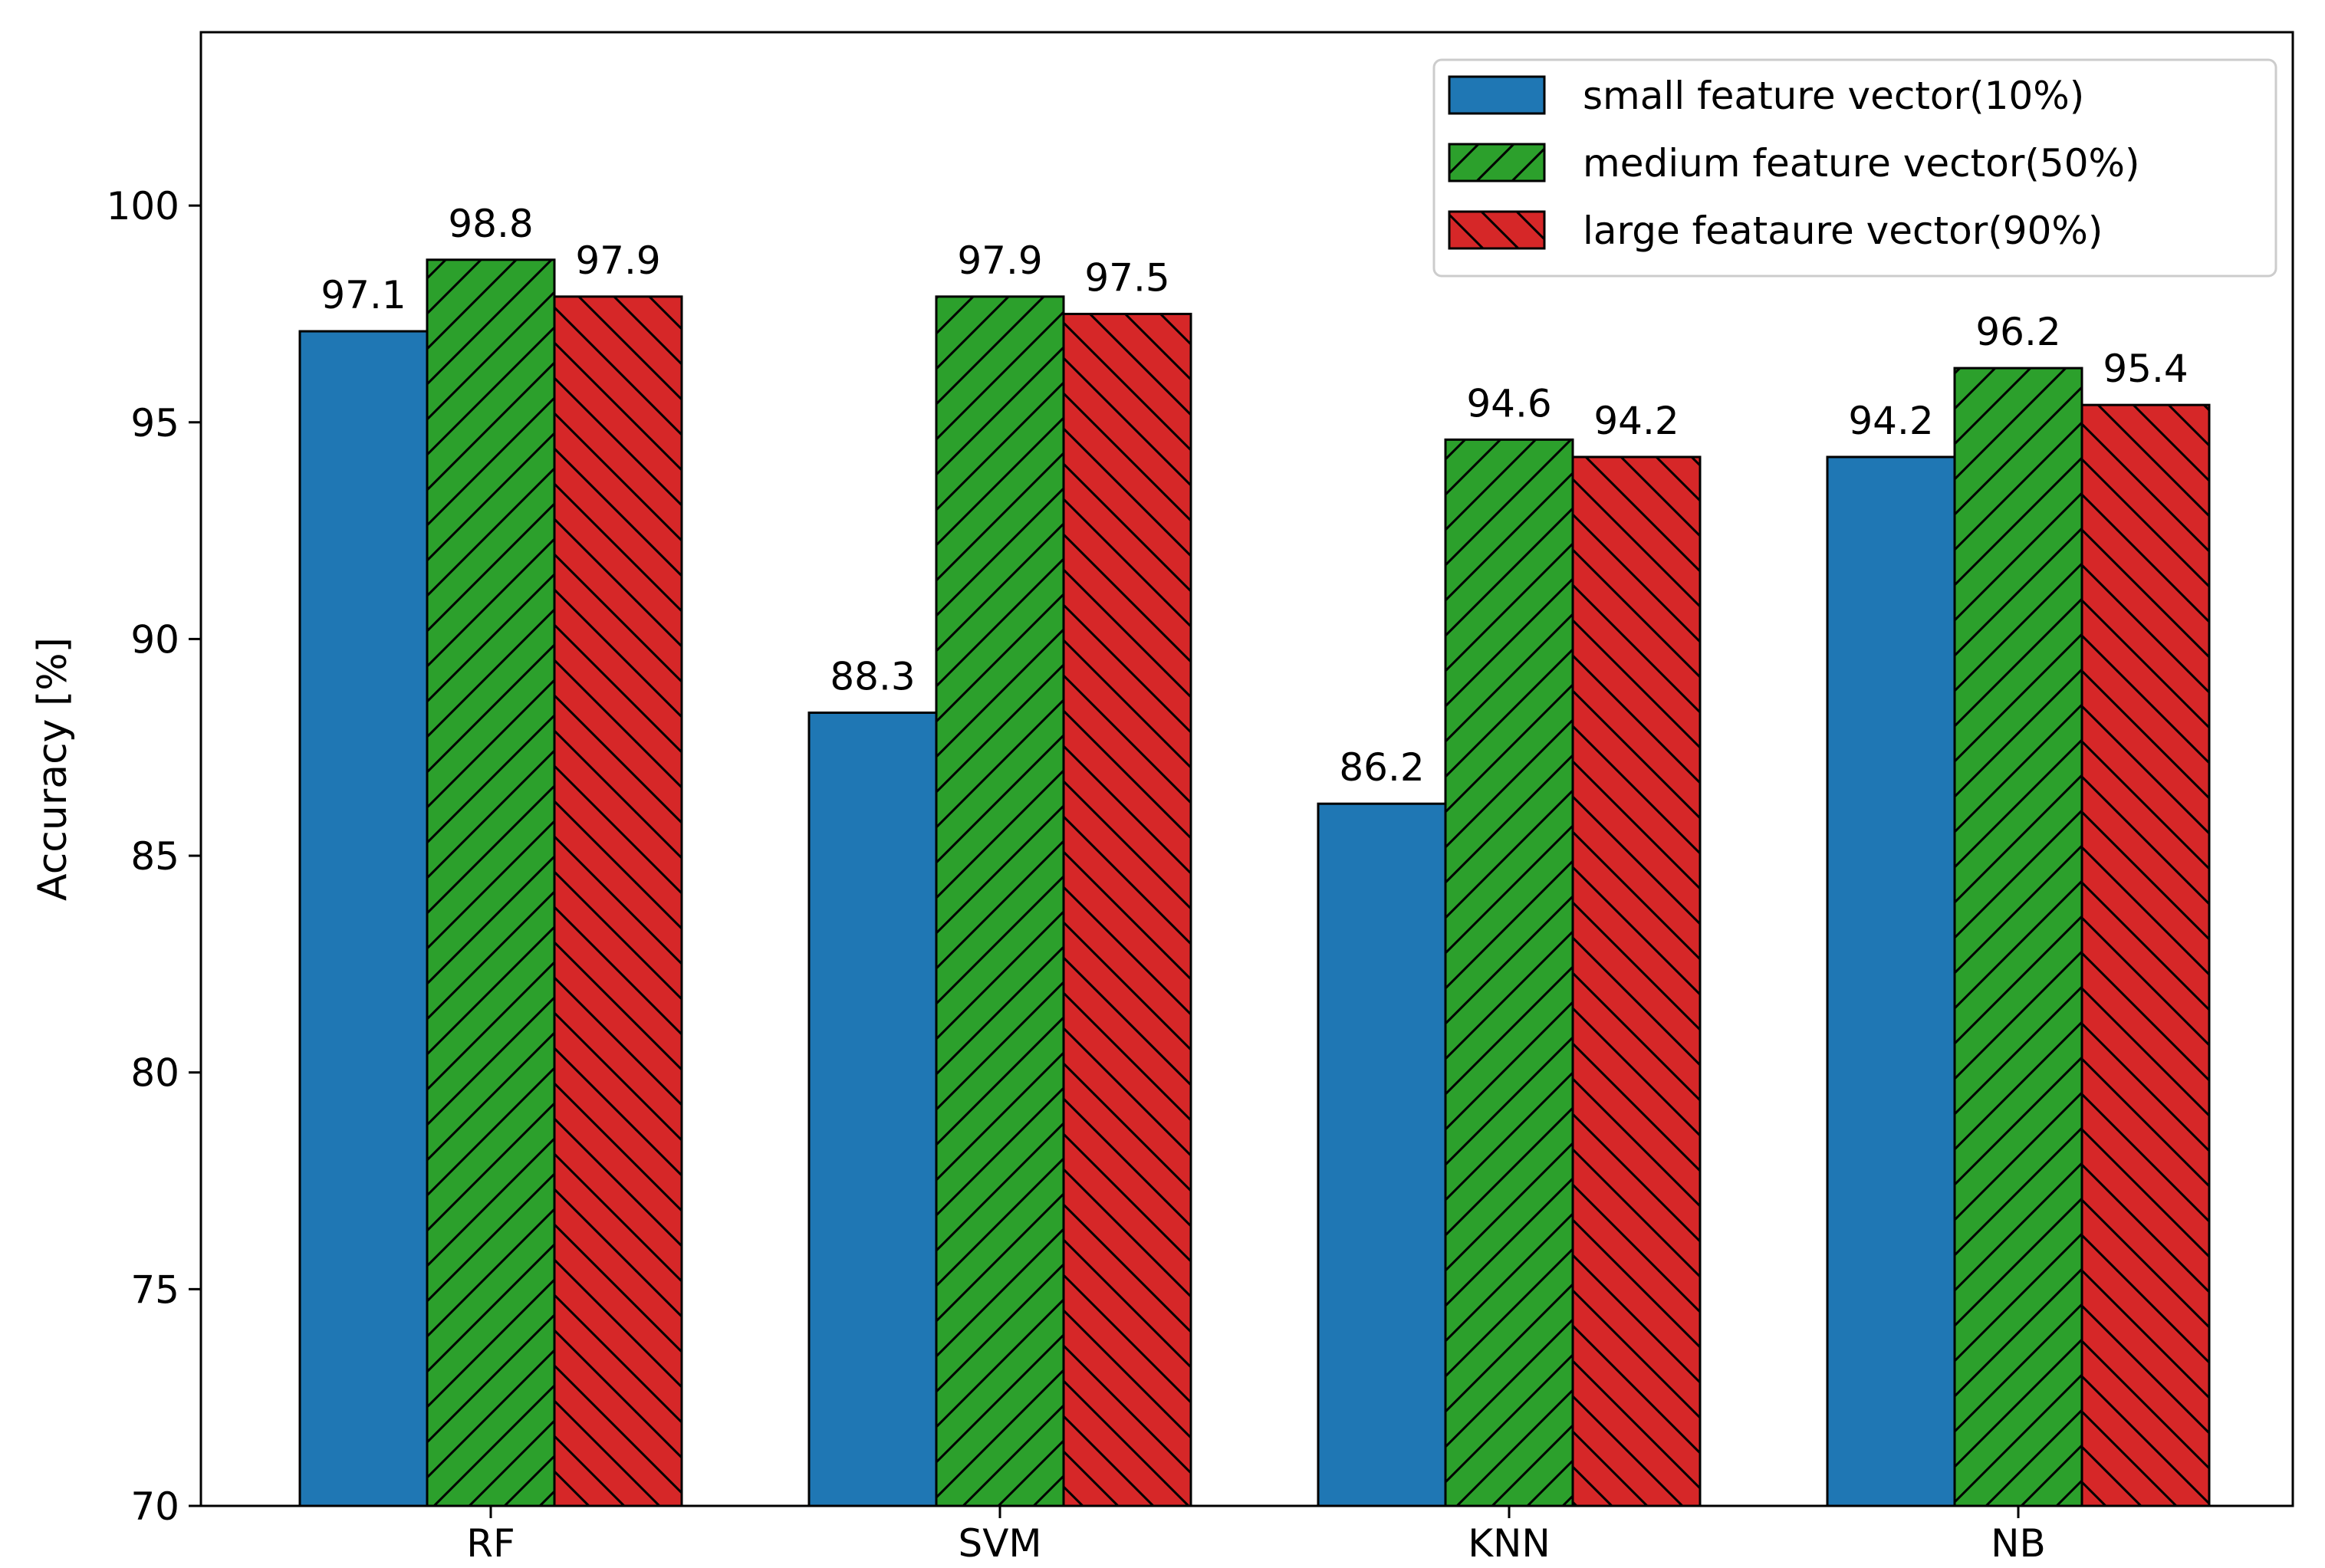 The image size is (2325, 1568). I want to click on y-axis: 70 75 80 85 90 95 100, so click(154, 857).